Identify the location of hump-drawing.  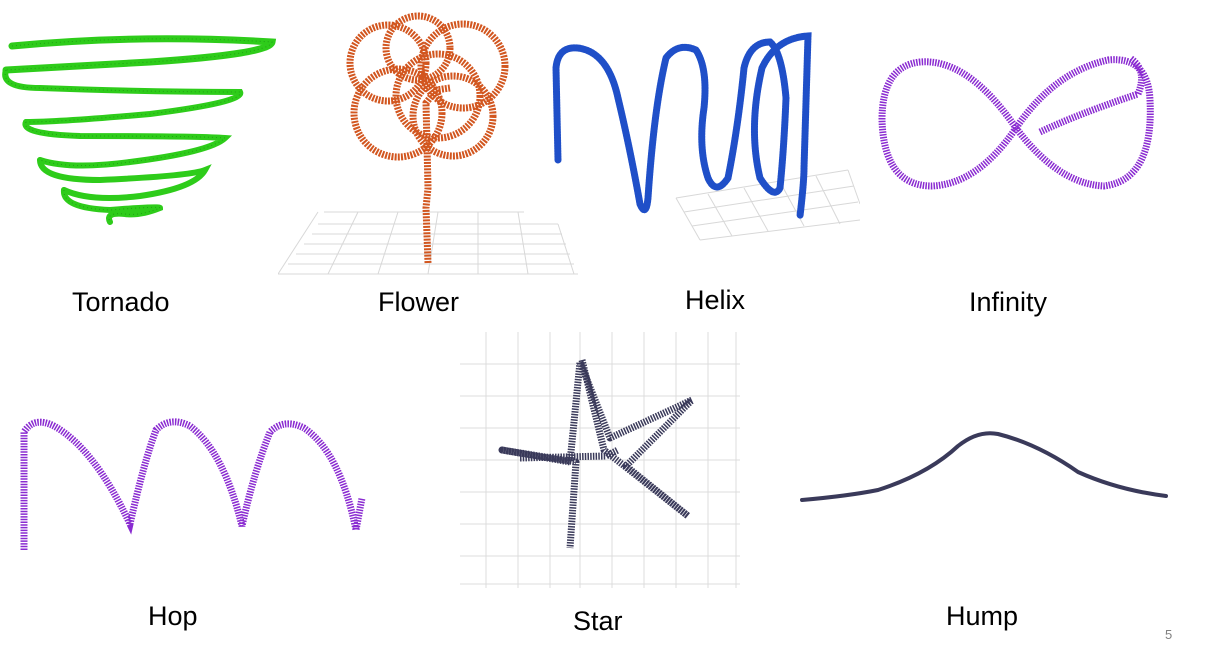
(984, 466).